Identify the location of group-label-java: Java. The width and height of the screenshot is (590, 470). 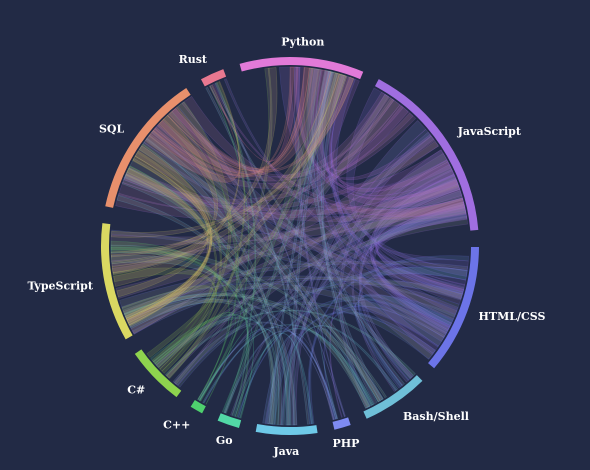
(285, 451).